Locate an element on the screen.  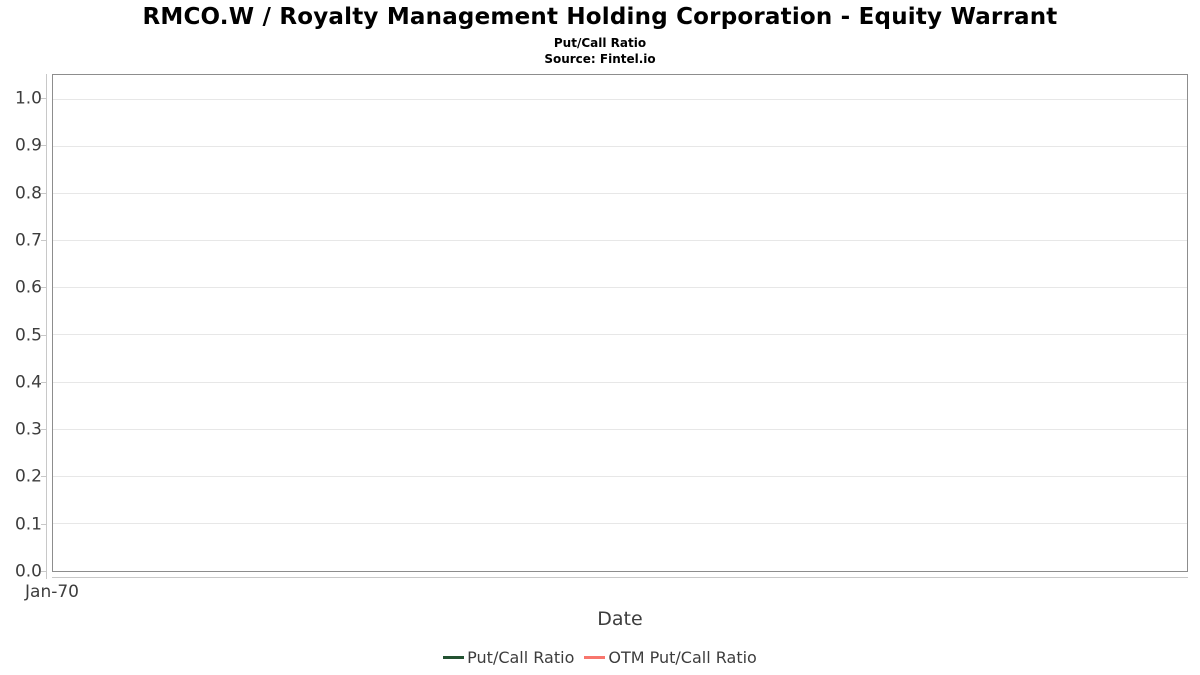
y-tick-label: 0.3 is located at coordinates (28, 429).